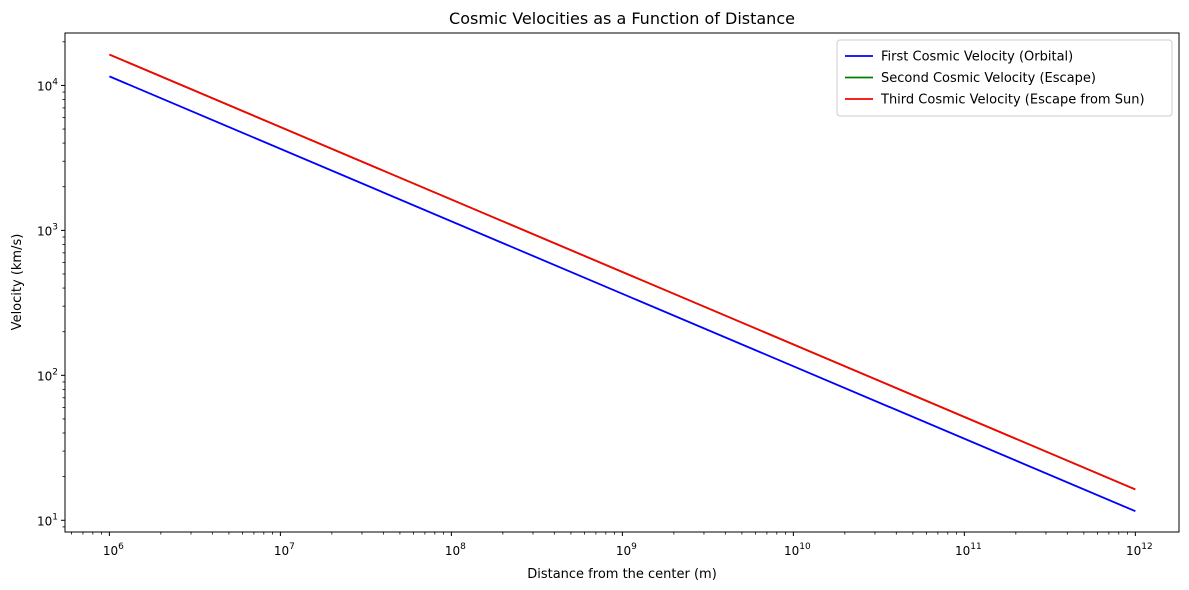 This screenshot has width=1189, height=590. Describe the element at coordinates (284, 550) in the screenshot. I see `x-tick-label: 10⁷` at that location.